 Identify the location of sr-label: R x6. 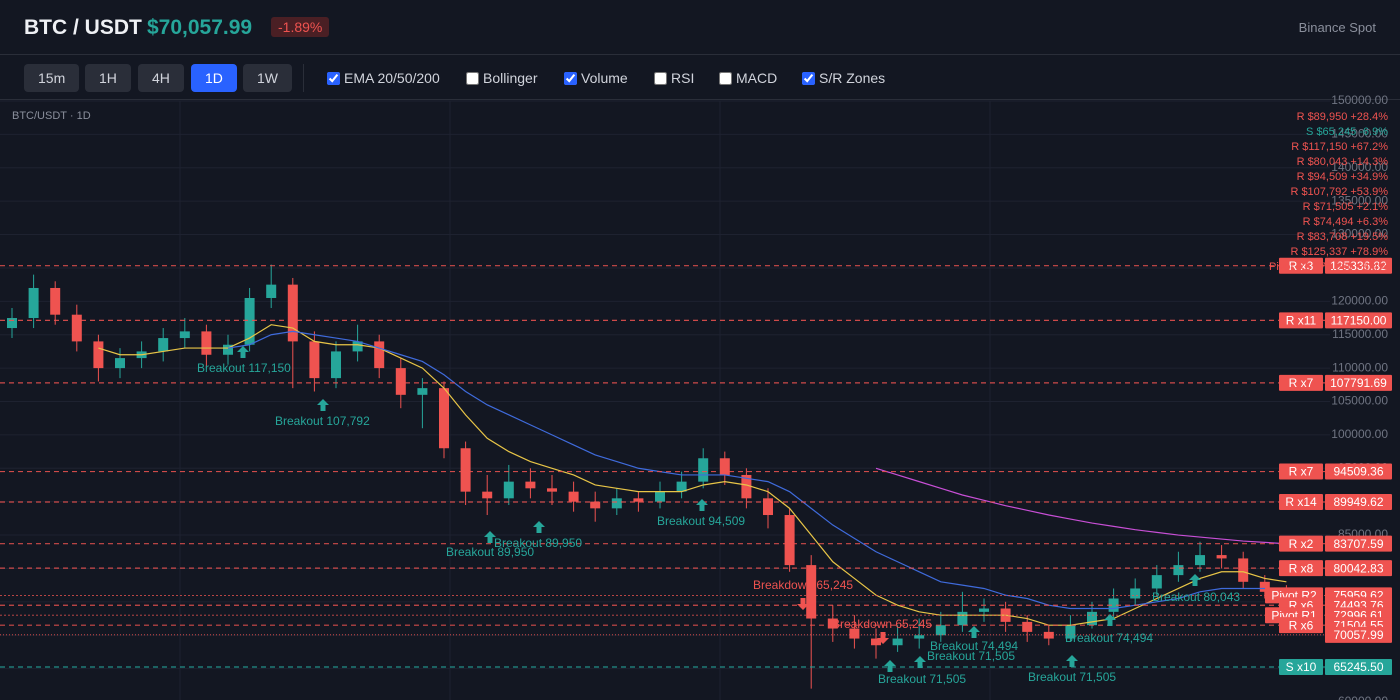
(1301, 625).